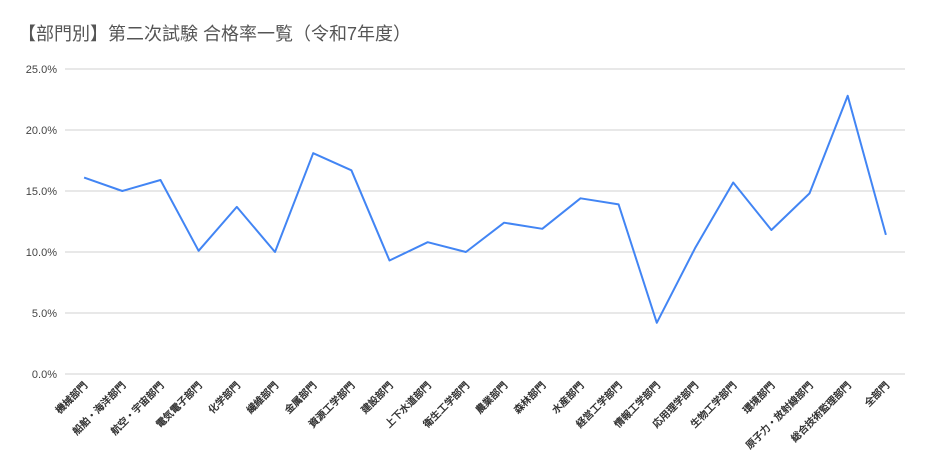  I want to click on y-tick-label: 10.0%, so click(41, 253).